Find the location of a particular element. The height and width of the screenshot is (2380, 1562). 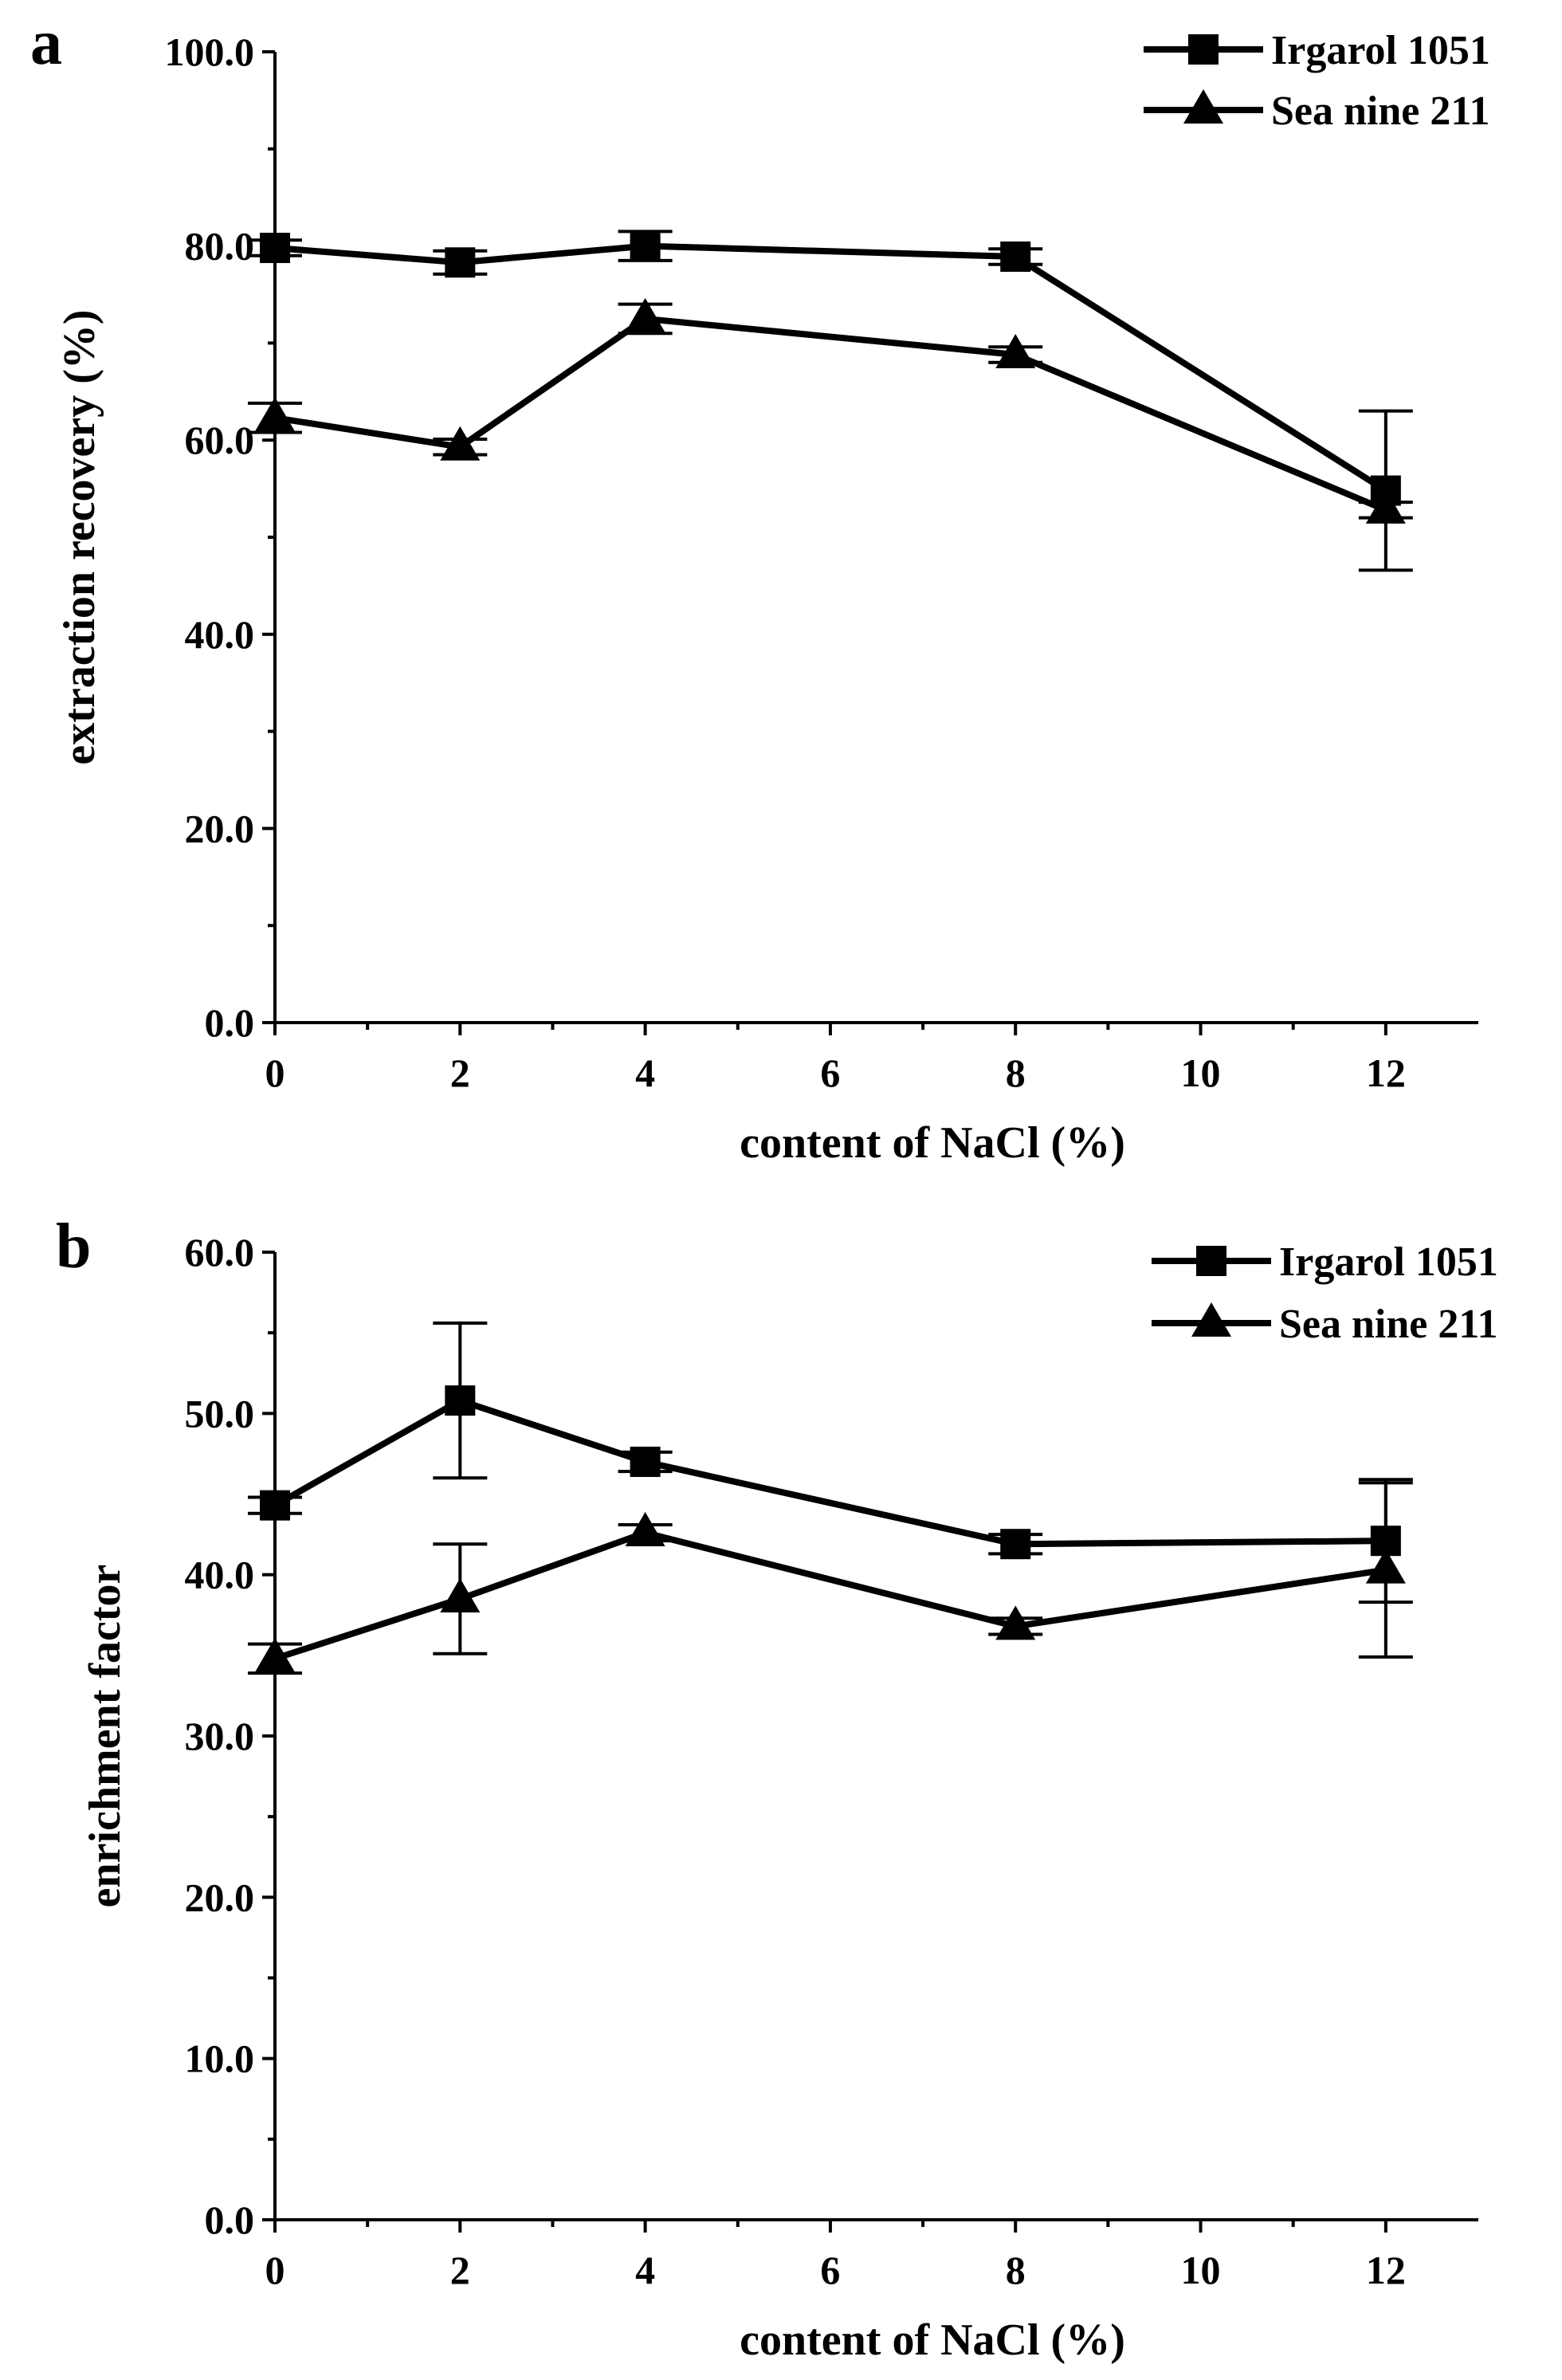

y-tick-label: 50.0 is located at coordinates (220, 1413).